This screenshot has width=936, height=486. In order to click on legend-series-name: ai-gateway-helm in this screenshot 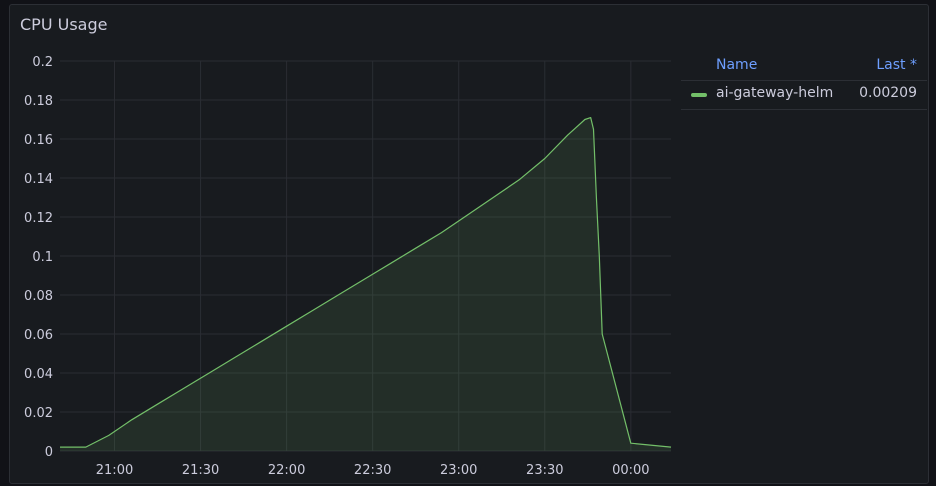, I will do `click(775, 93)`.